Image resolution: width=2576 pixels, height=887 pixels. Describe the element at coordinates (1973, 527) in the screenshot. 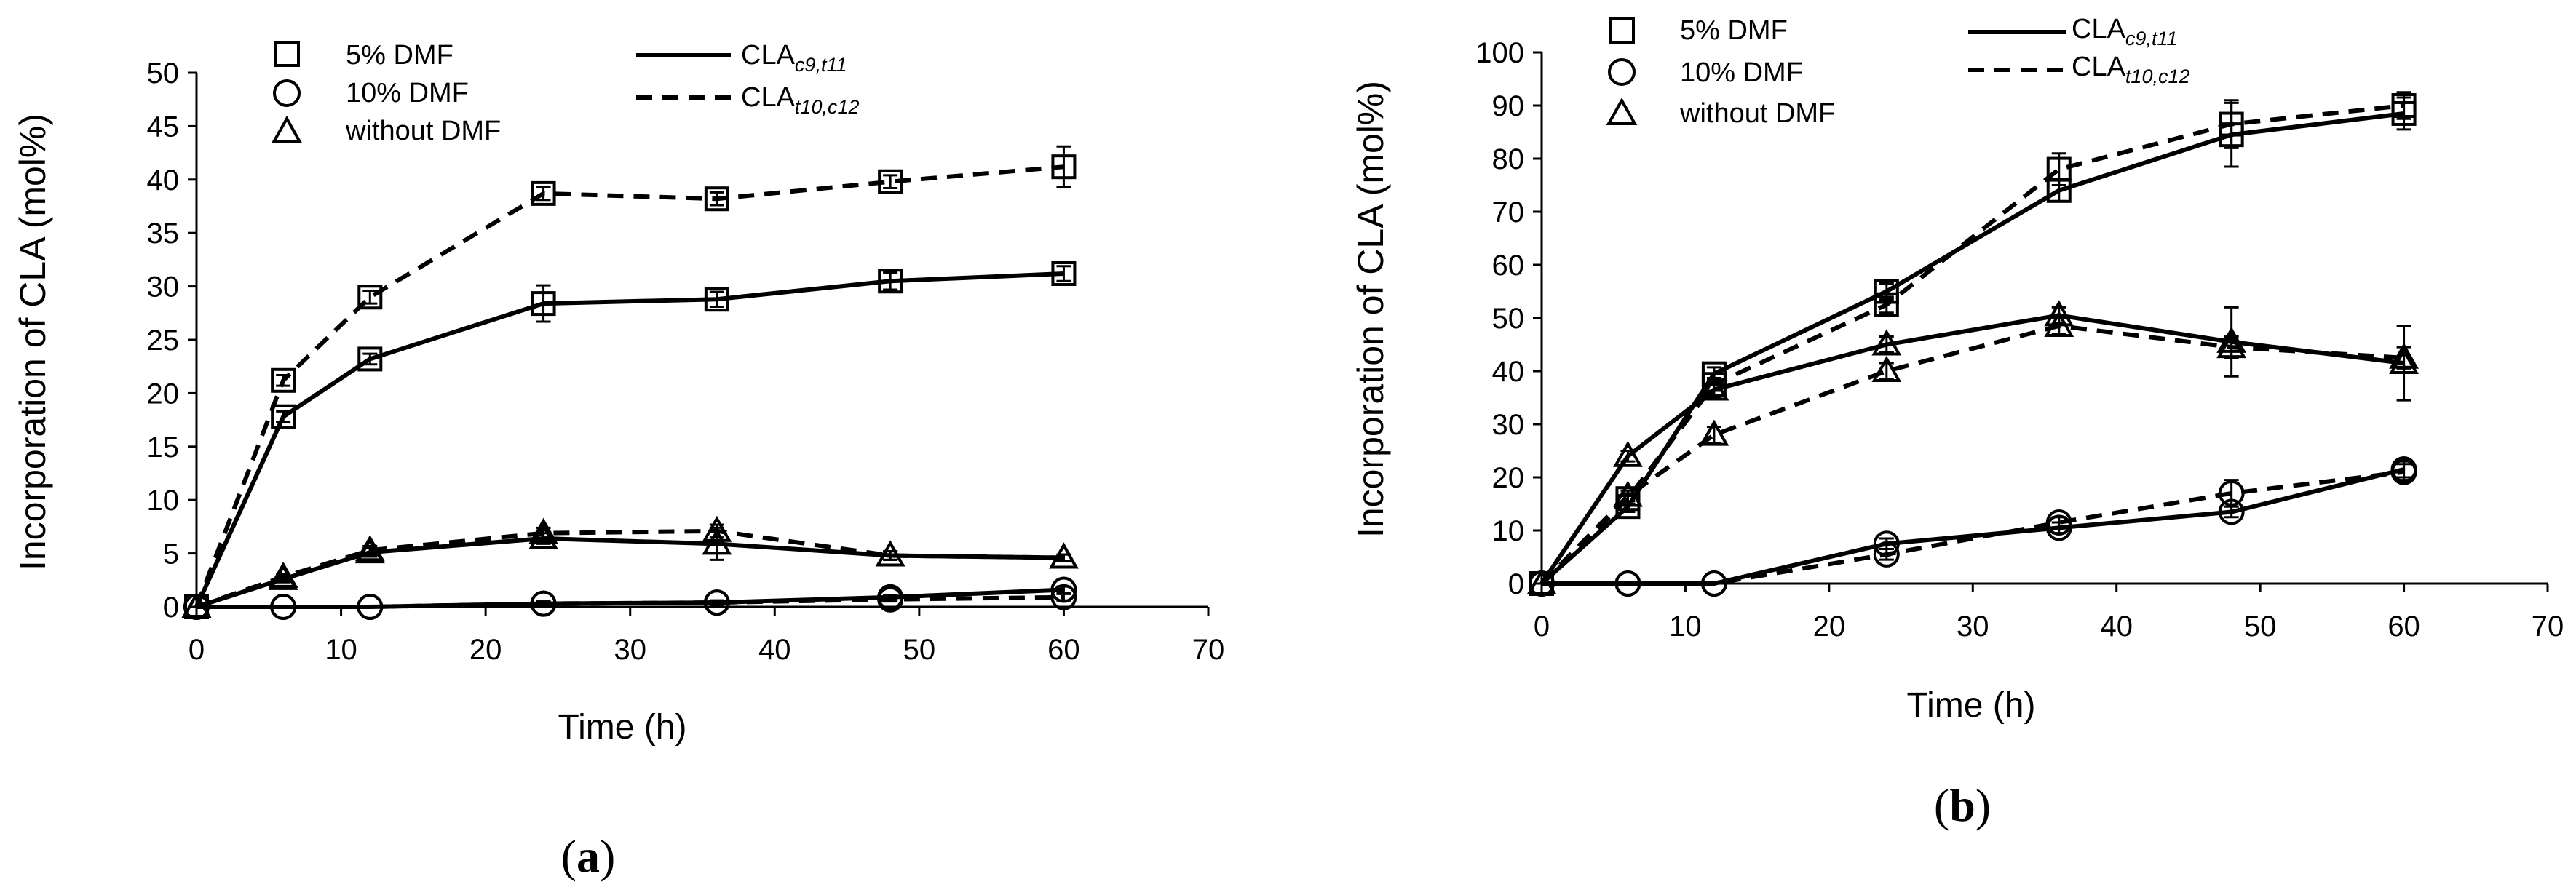

I see `series-line-circle-dashed` at that location.